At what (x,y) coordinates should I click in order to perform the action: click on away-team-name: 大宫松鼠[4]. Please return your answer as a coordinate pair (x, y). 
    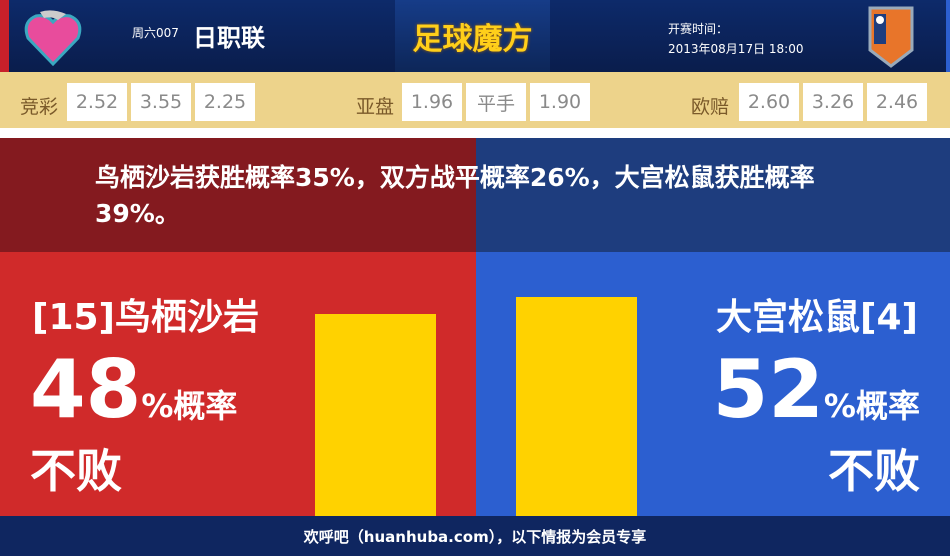
    Looking at the image, I should click on (817, 317).